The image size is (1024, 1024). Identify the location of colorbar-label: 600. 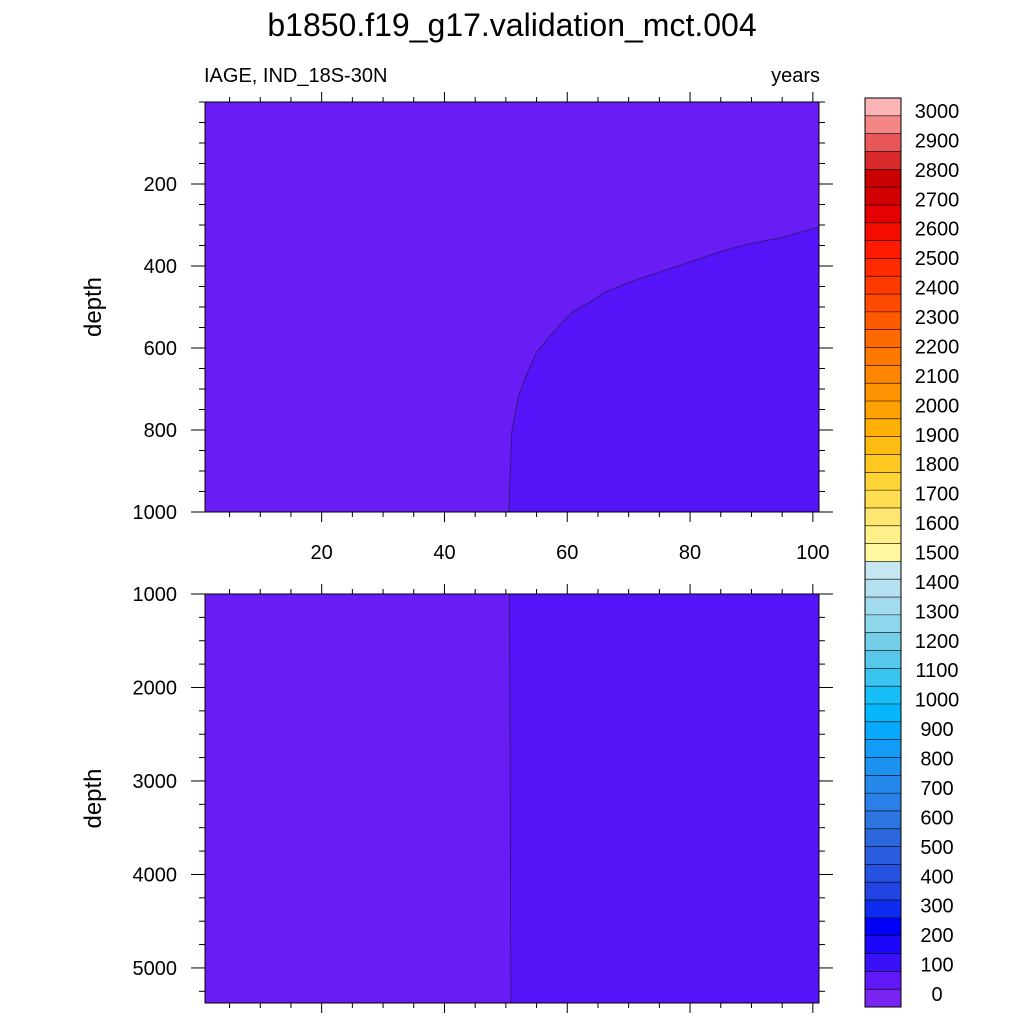
(936, 818).